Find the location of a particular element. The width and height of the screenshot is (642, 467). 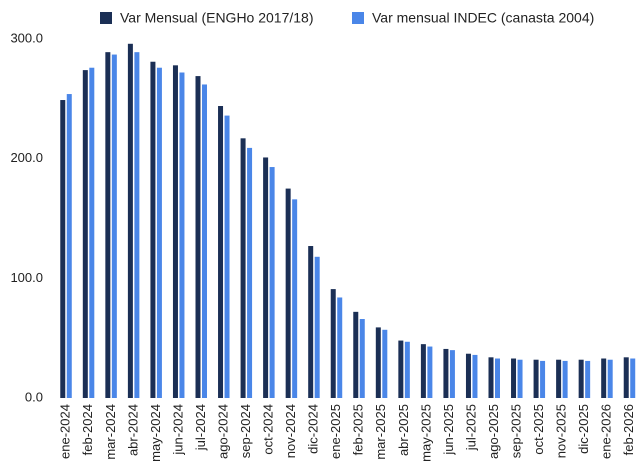

x-tick-label: mar-2025 is located at coordinates (380, 432).